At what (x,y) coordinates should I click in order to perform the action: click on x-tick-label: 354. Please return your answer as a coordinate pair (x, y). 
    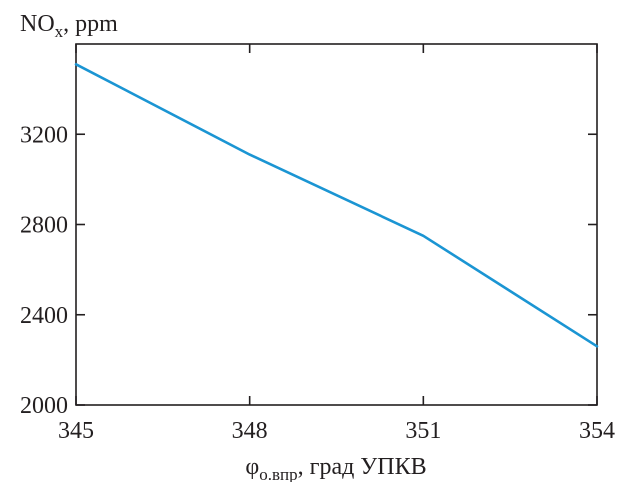
    Looking at the image, I should click on (597, 431).